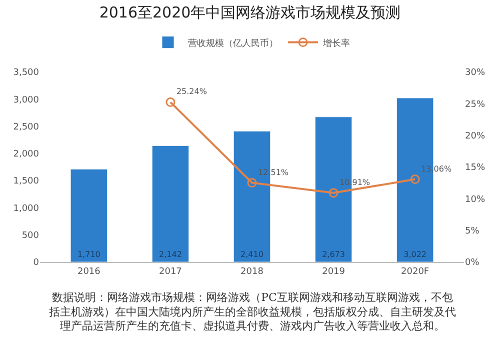 The image size is (500, 362). Describe the element at coordinates (336, 43) in the screenshot. I see `legend-label: 增长率` at that location.